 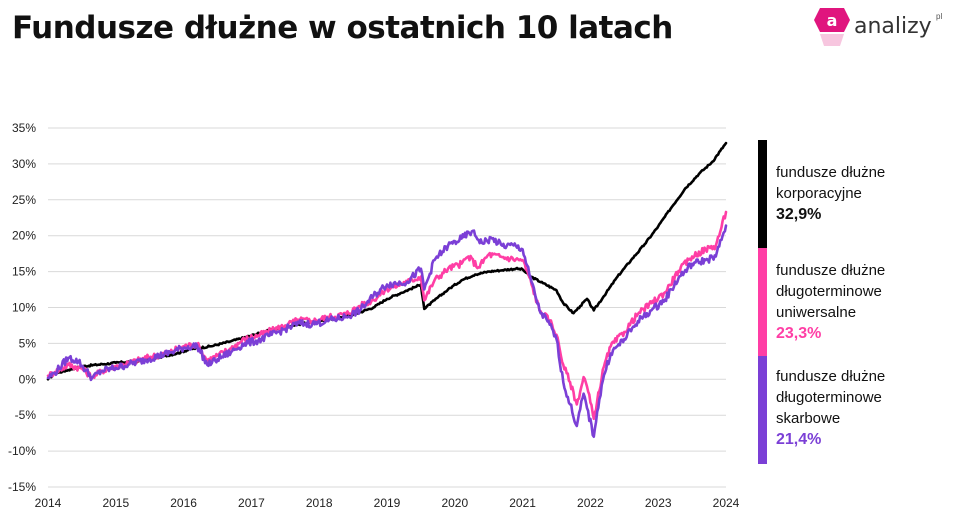 I want to click on x-tick-label: 2019, so click(x=387, y=503).